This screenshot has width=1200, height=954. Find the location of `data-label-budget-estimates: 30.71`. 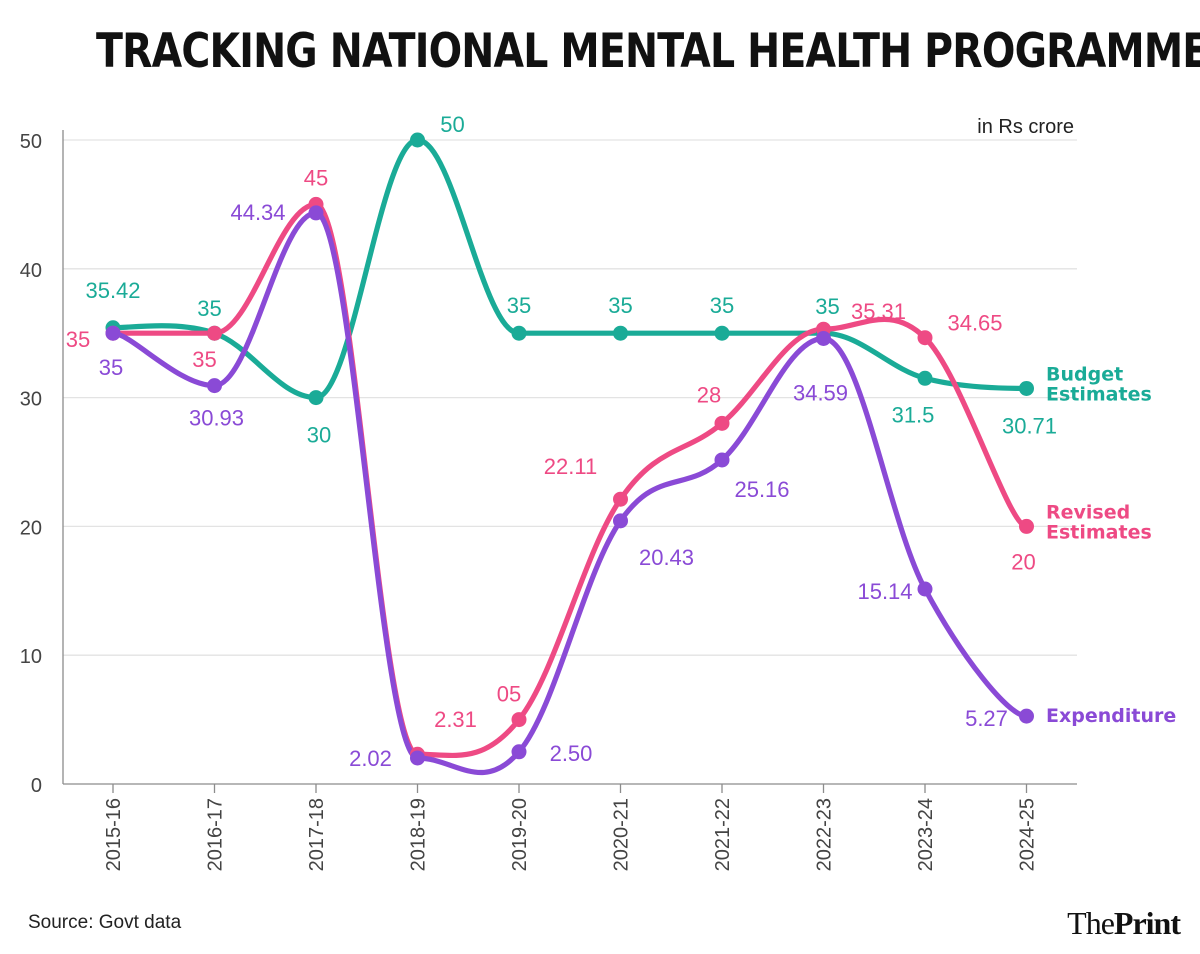

data-label-budget-estimates: 30.71 is located at coordinates (1029, 425).